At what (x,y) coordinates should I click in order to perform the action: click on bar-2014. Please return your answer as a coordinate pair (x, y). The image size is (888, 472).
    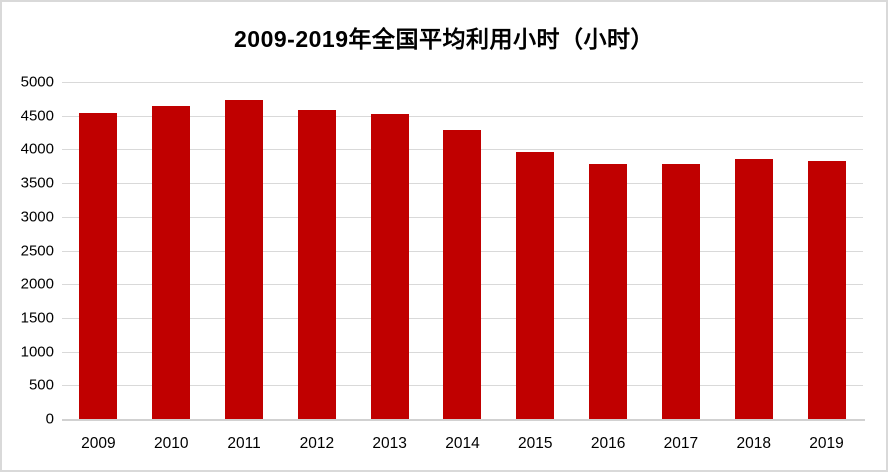
    Looking at the image, I should click on (462, 274).